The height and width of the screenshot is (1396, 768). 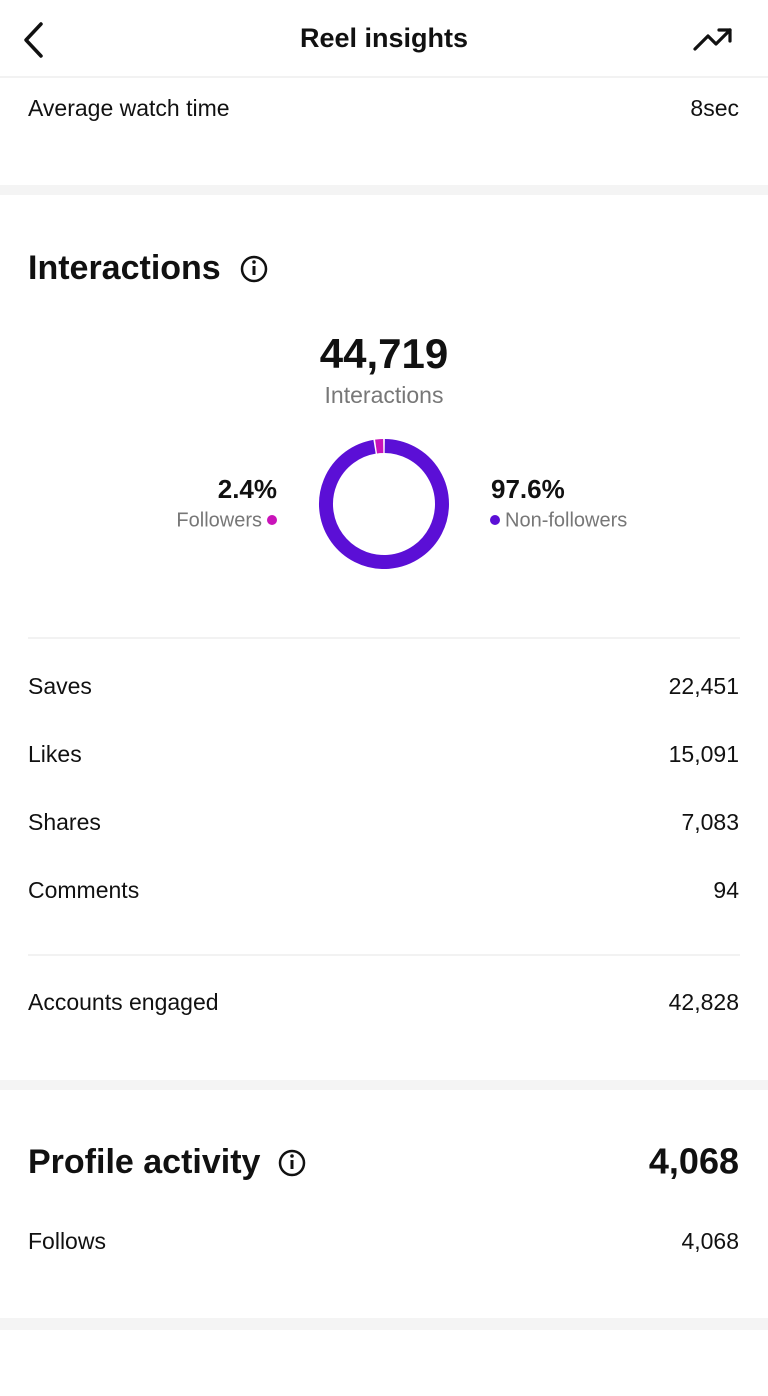 I want to click on total-label: Interactions, so click(x=384, y=395).